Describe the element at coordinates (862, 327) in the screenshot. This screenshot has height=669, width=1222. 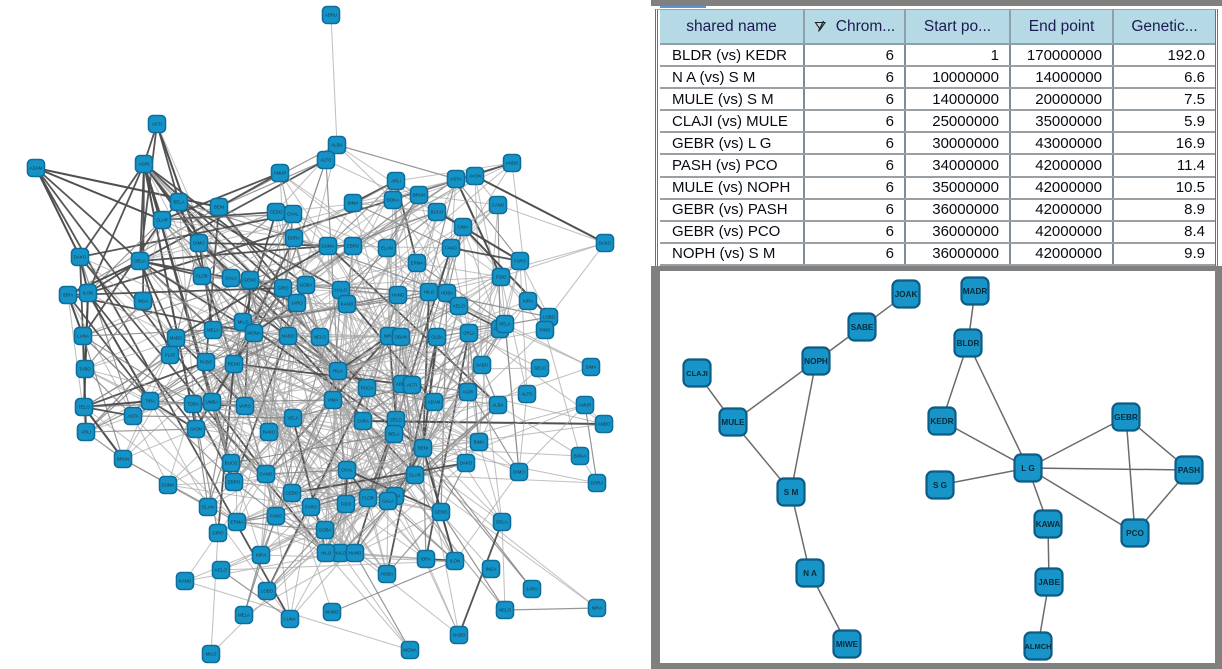
I see `svg-text: SABE` at that location.